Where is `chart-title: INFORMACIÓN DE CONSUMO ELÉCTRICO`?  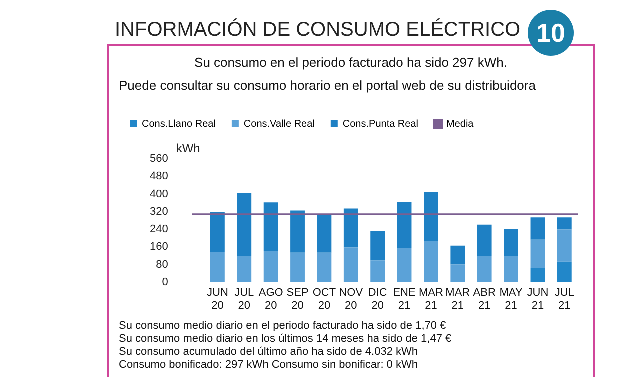 chart-title: INFORMACIÓN DE CONSUMO ELÉCTRICO is located at coordinates (318, 30).